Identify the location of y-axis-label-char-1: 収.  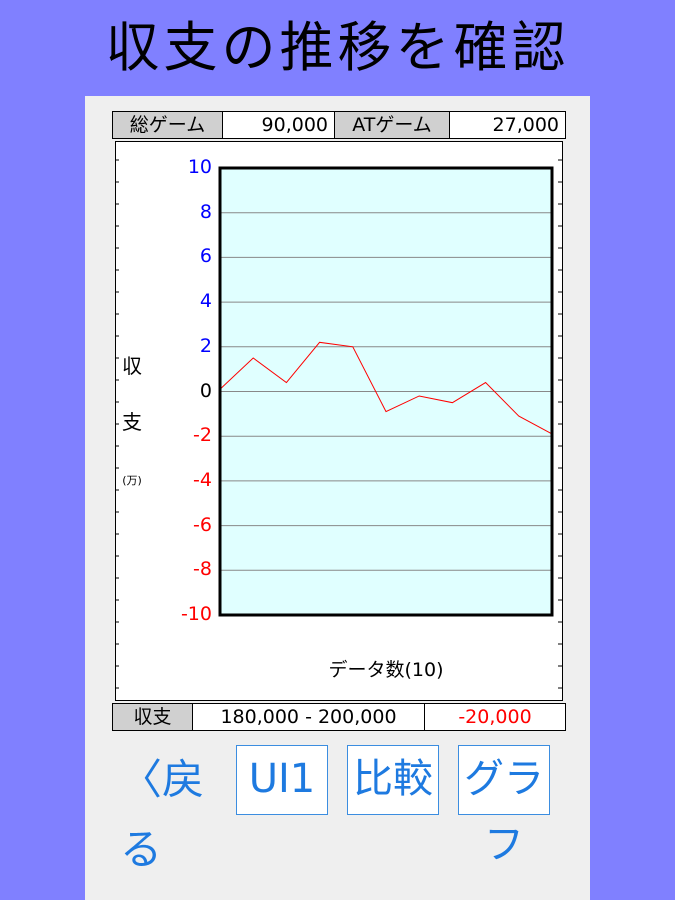
(132, 366).